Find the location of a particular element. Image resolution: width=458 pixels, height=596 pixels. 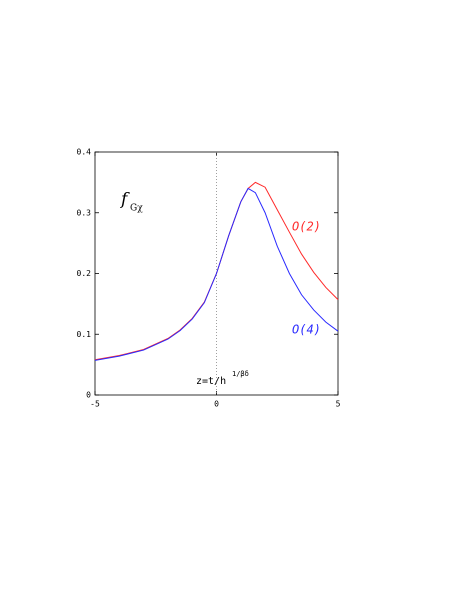

x-tick-label: 5 is located at coordinates (338, 404).